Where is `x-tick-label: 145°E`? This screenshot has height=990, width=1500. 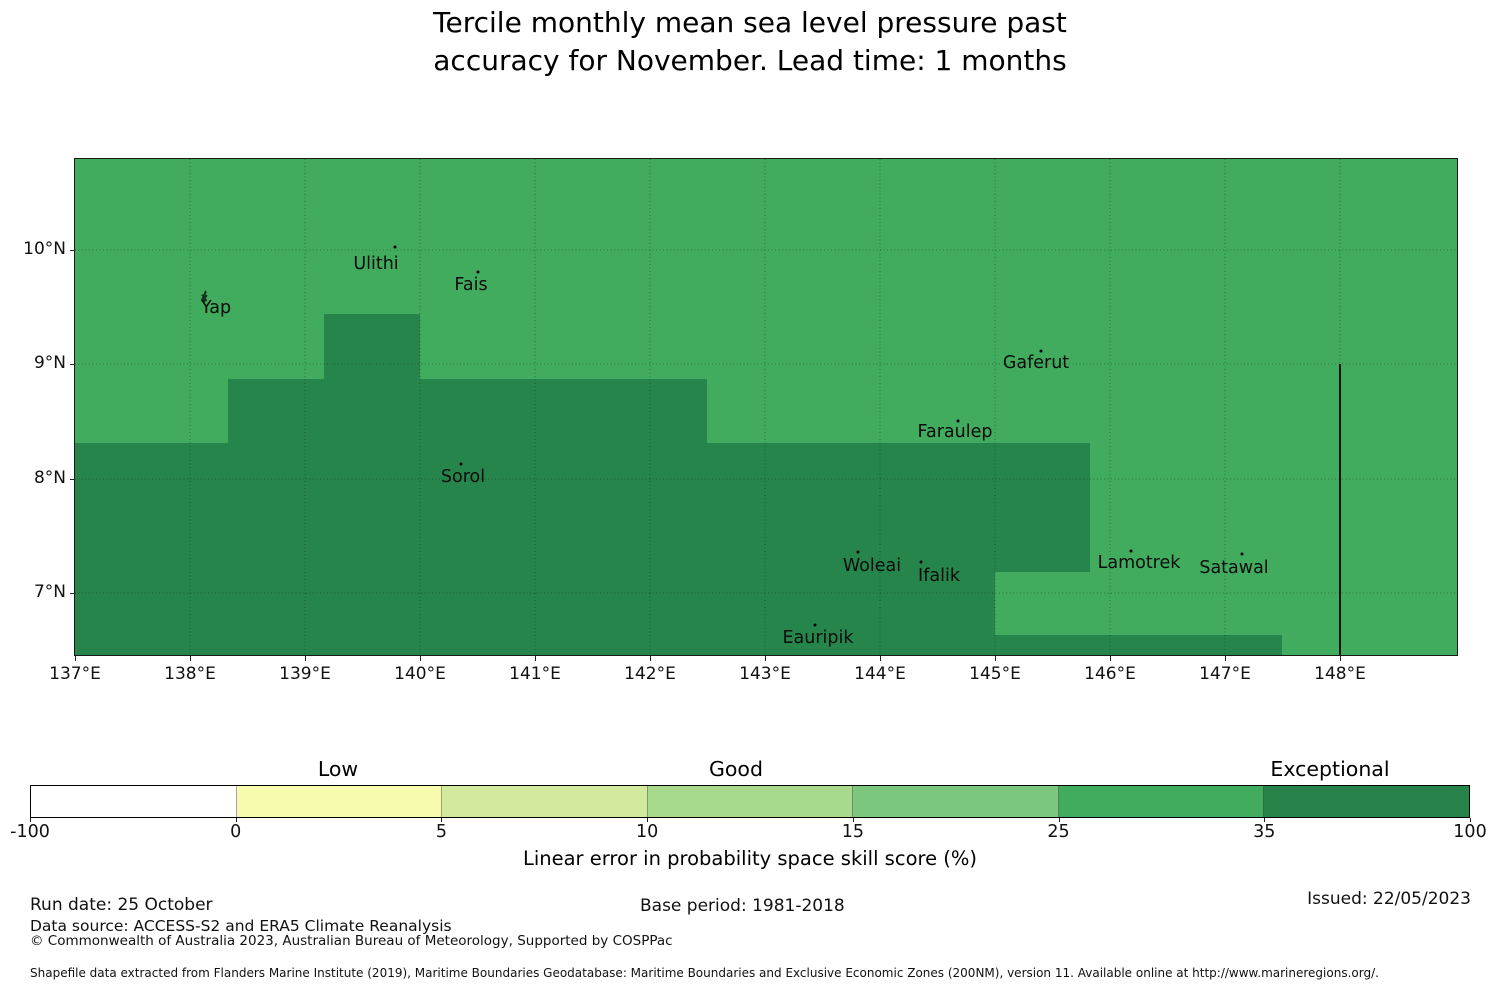
x-tick-label: 145°E is located at coordinates (995, 674).